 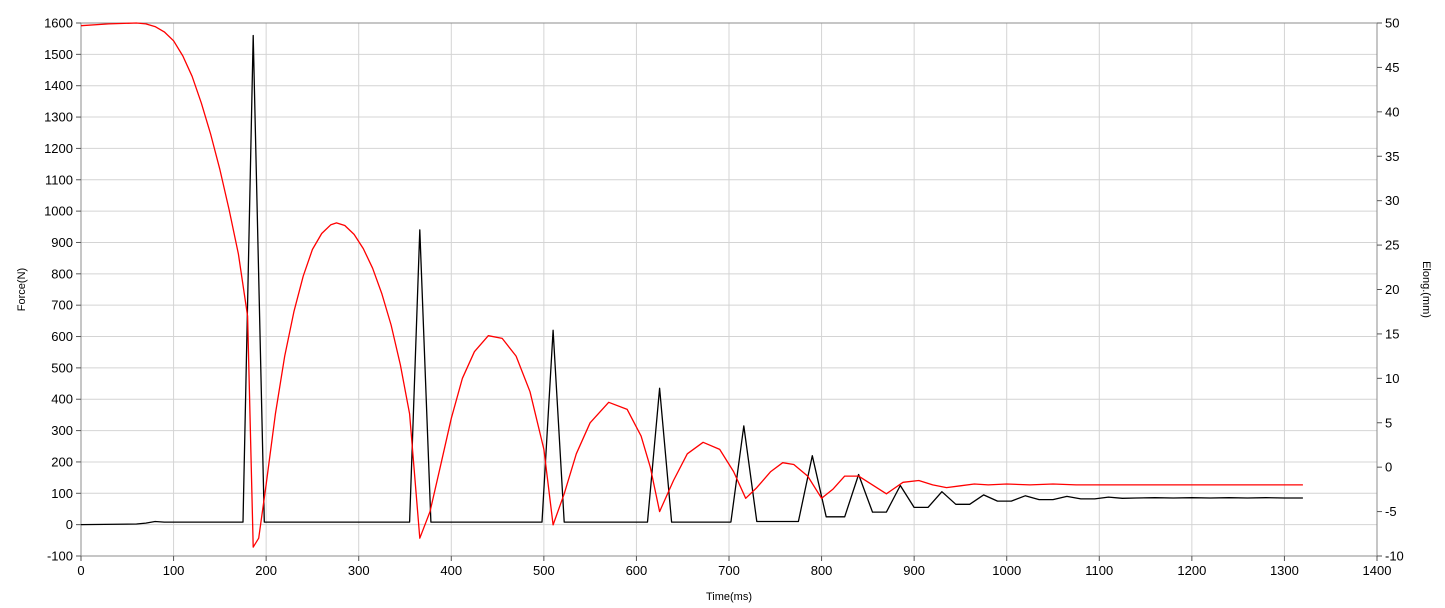 What do you see at coordinates (1394, 556) in the screenshot?
I see `y-right-tick-label: -10` at bounding box center [1394, 556].